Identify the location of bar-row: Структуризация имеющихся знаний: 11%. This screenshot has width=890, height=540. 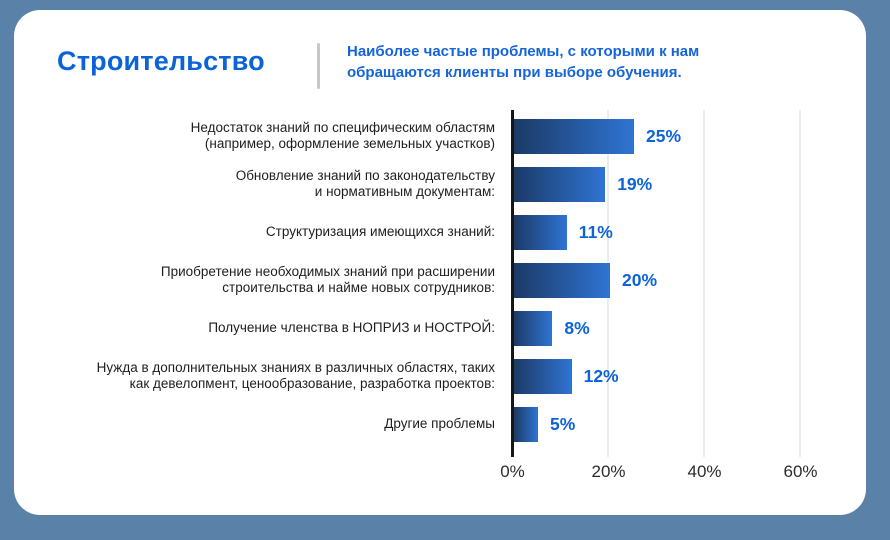
(440, 232).